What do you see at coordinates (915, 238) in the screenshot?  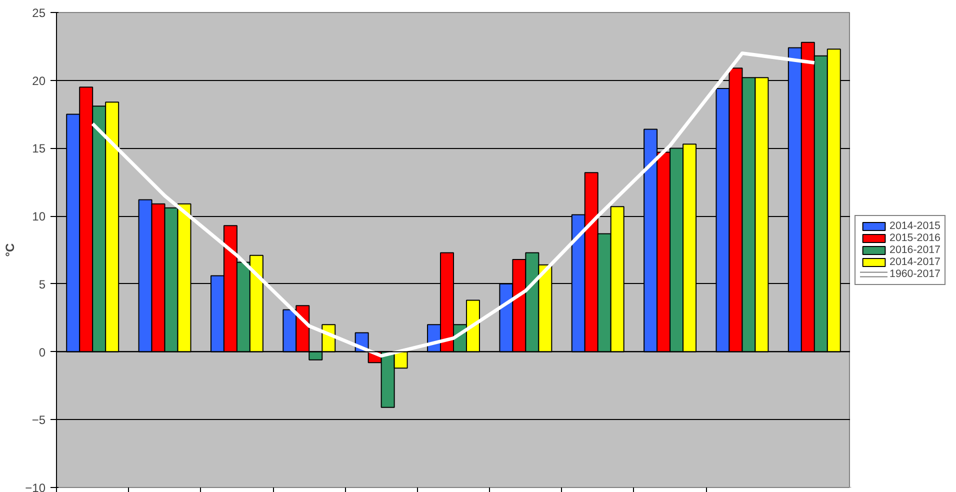 I see `legend-label: 2015-2016` at bounding box center [915, 238].